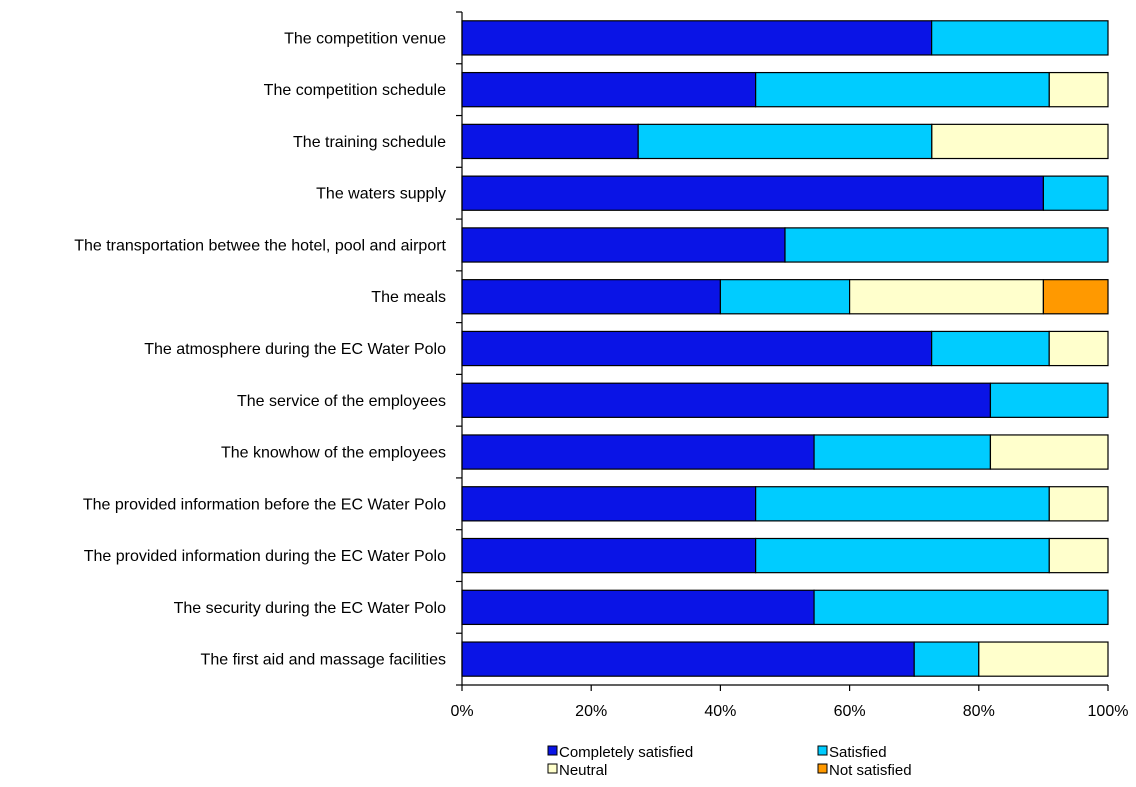 Image resolution: width=1136 pixels, height=787 pixels. What do you see at coordinates (850, 711) in the screenshot?
I see `x-tick-label: 60%` at bounding box center [850, 711].